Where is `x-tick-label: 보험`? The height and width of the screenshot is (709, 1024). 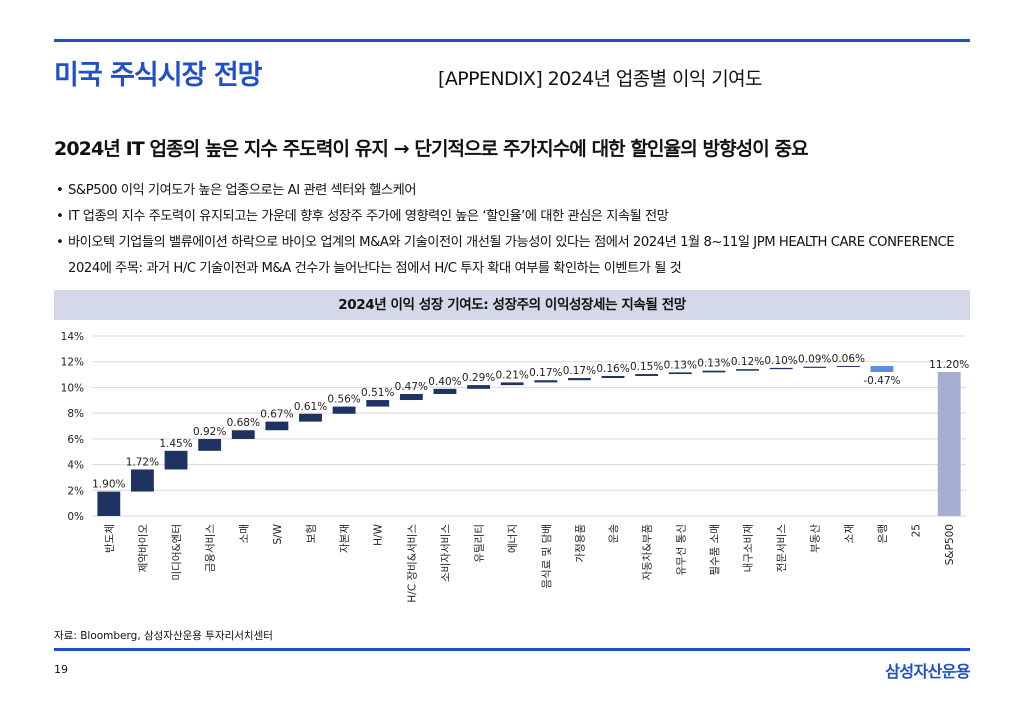 x-tick-label: 보험 is located at coordinates (312, 533).